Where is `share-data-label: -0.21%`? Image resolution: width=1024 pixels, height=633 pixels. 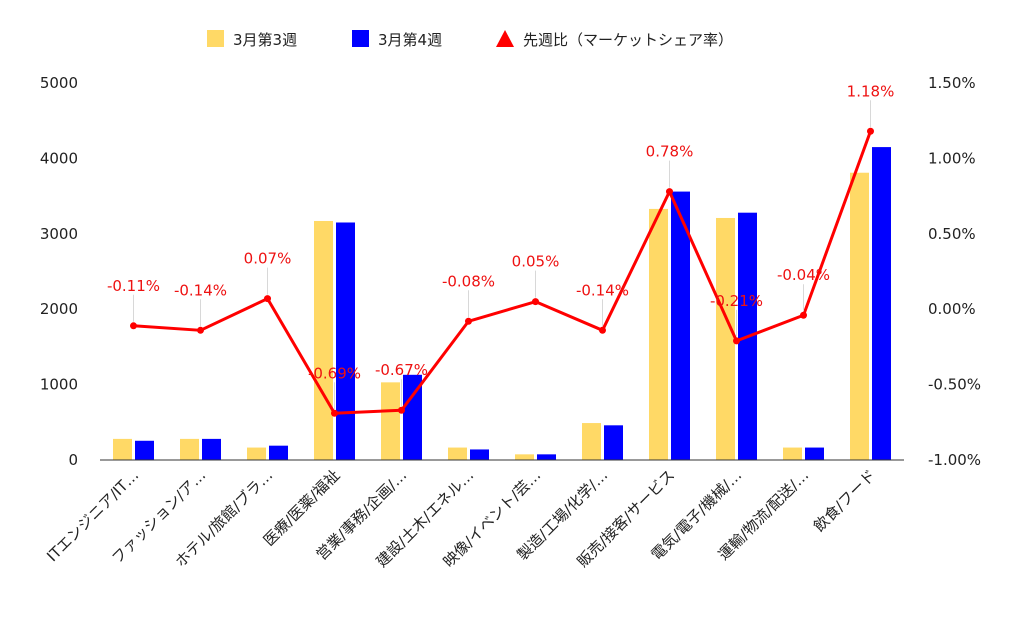
share-data-label: -0.21% is located at coordinates (736, 301).